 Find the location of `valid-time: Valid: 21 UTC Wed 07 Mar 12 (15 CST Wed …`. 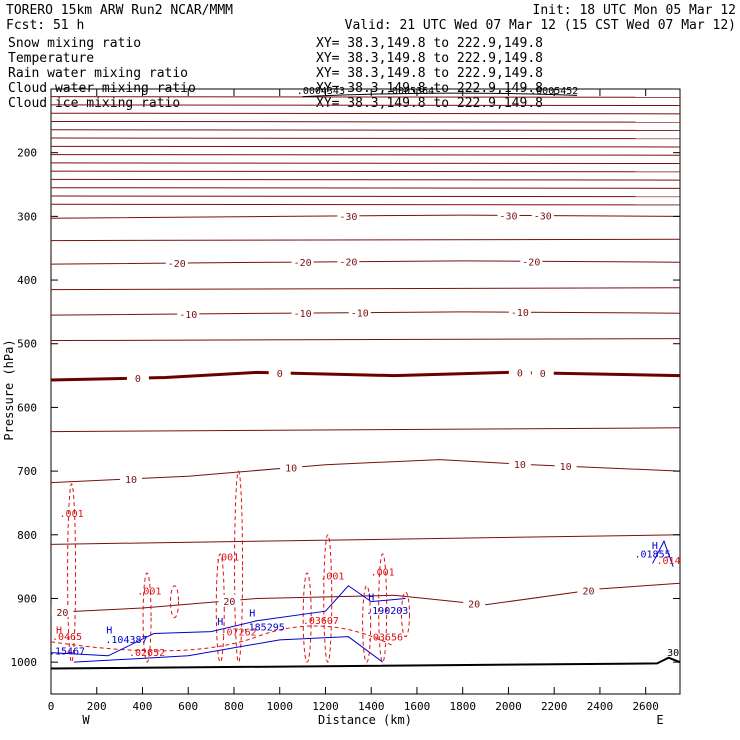

valid-time: Valid: 21 UTC Wed 07 Mar 12 (15 CST Wed … is located at coordinates (540, 25).